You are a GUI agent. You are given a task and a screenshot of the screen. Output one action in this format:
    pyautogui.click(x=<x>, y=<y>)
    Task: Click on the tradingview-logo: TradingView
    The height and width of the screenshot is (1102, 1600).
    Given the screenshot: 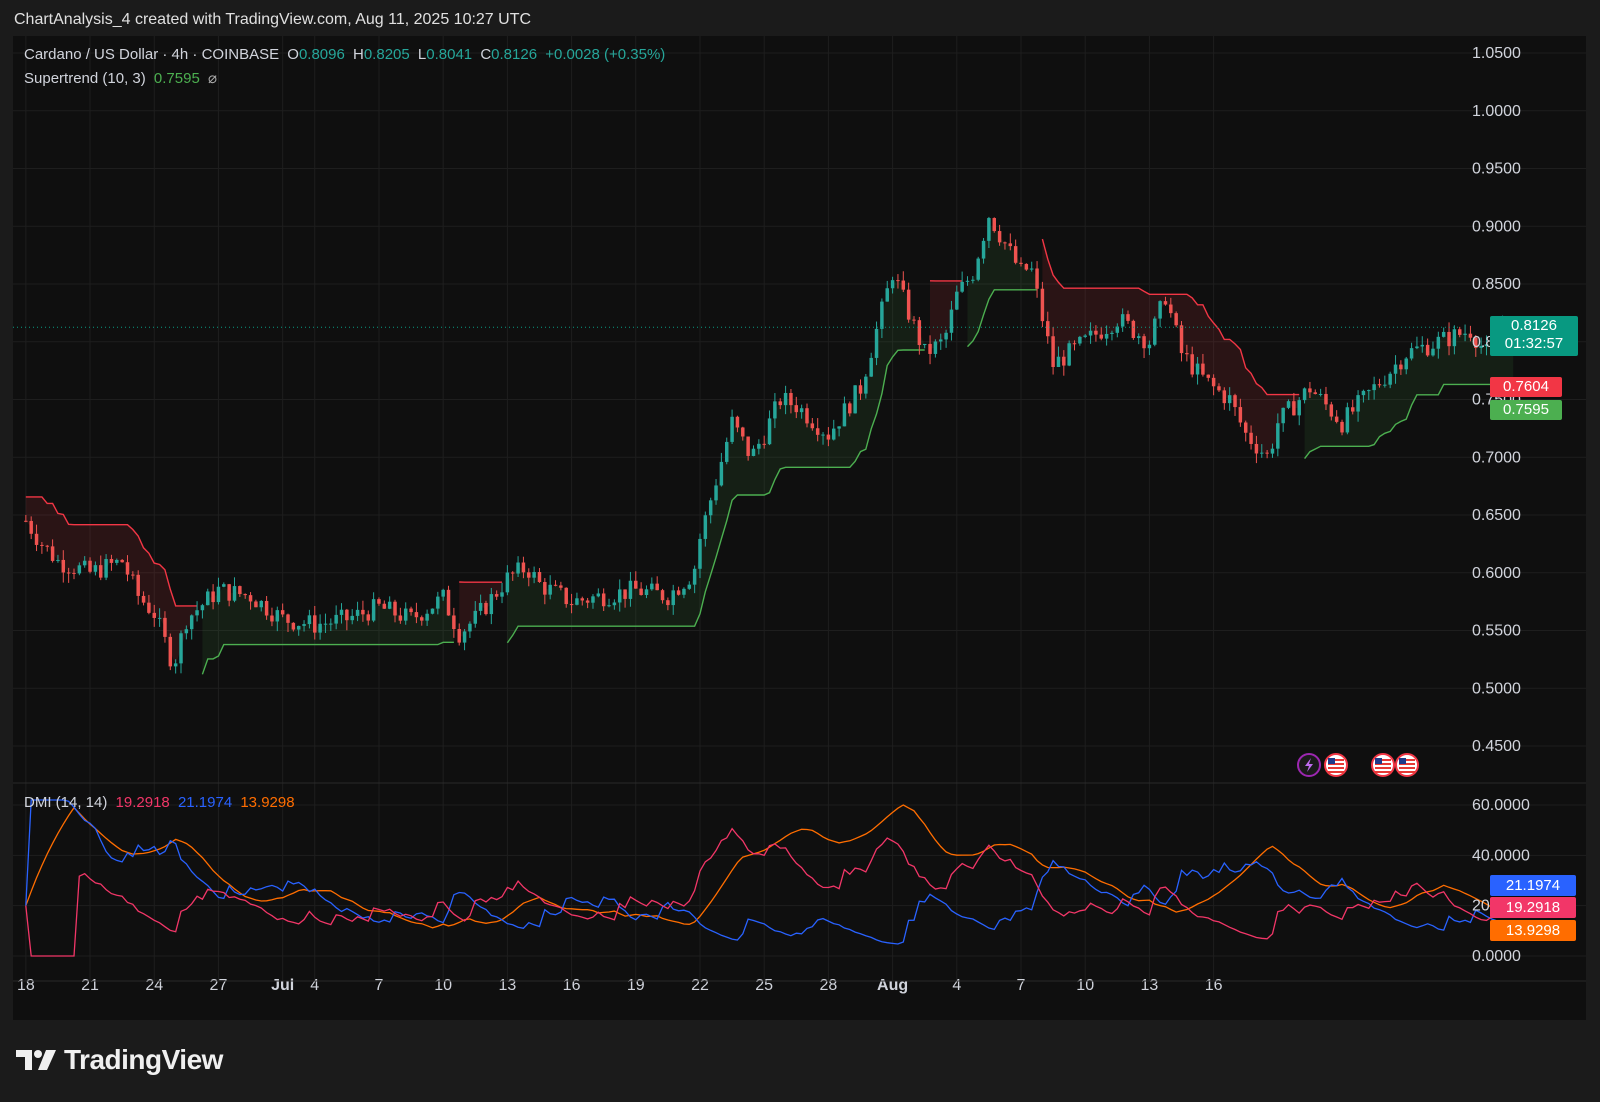 What is the action you would take?
    pyautogui.click(x=119, y=1060)
    